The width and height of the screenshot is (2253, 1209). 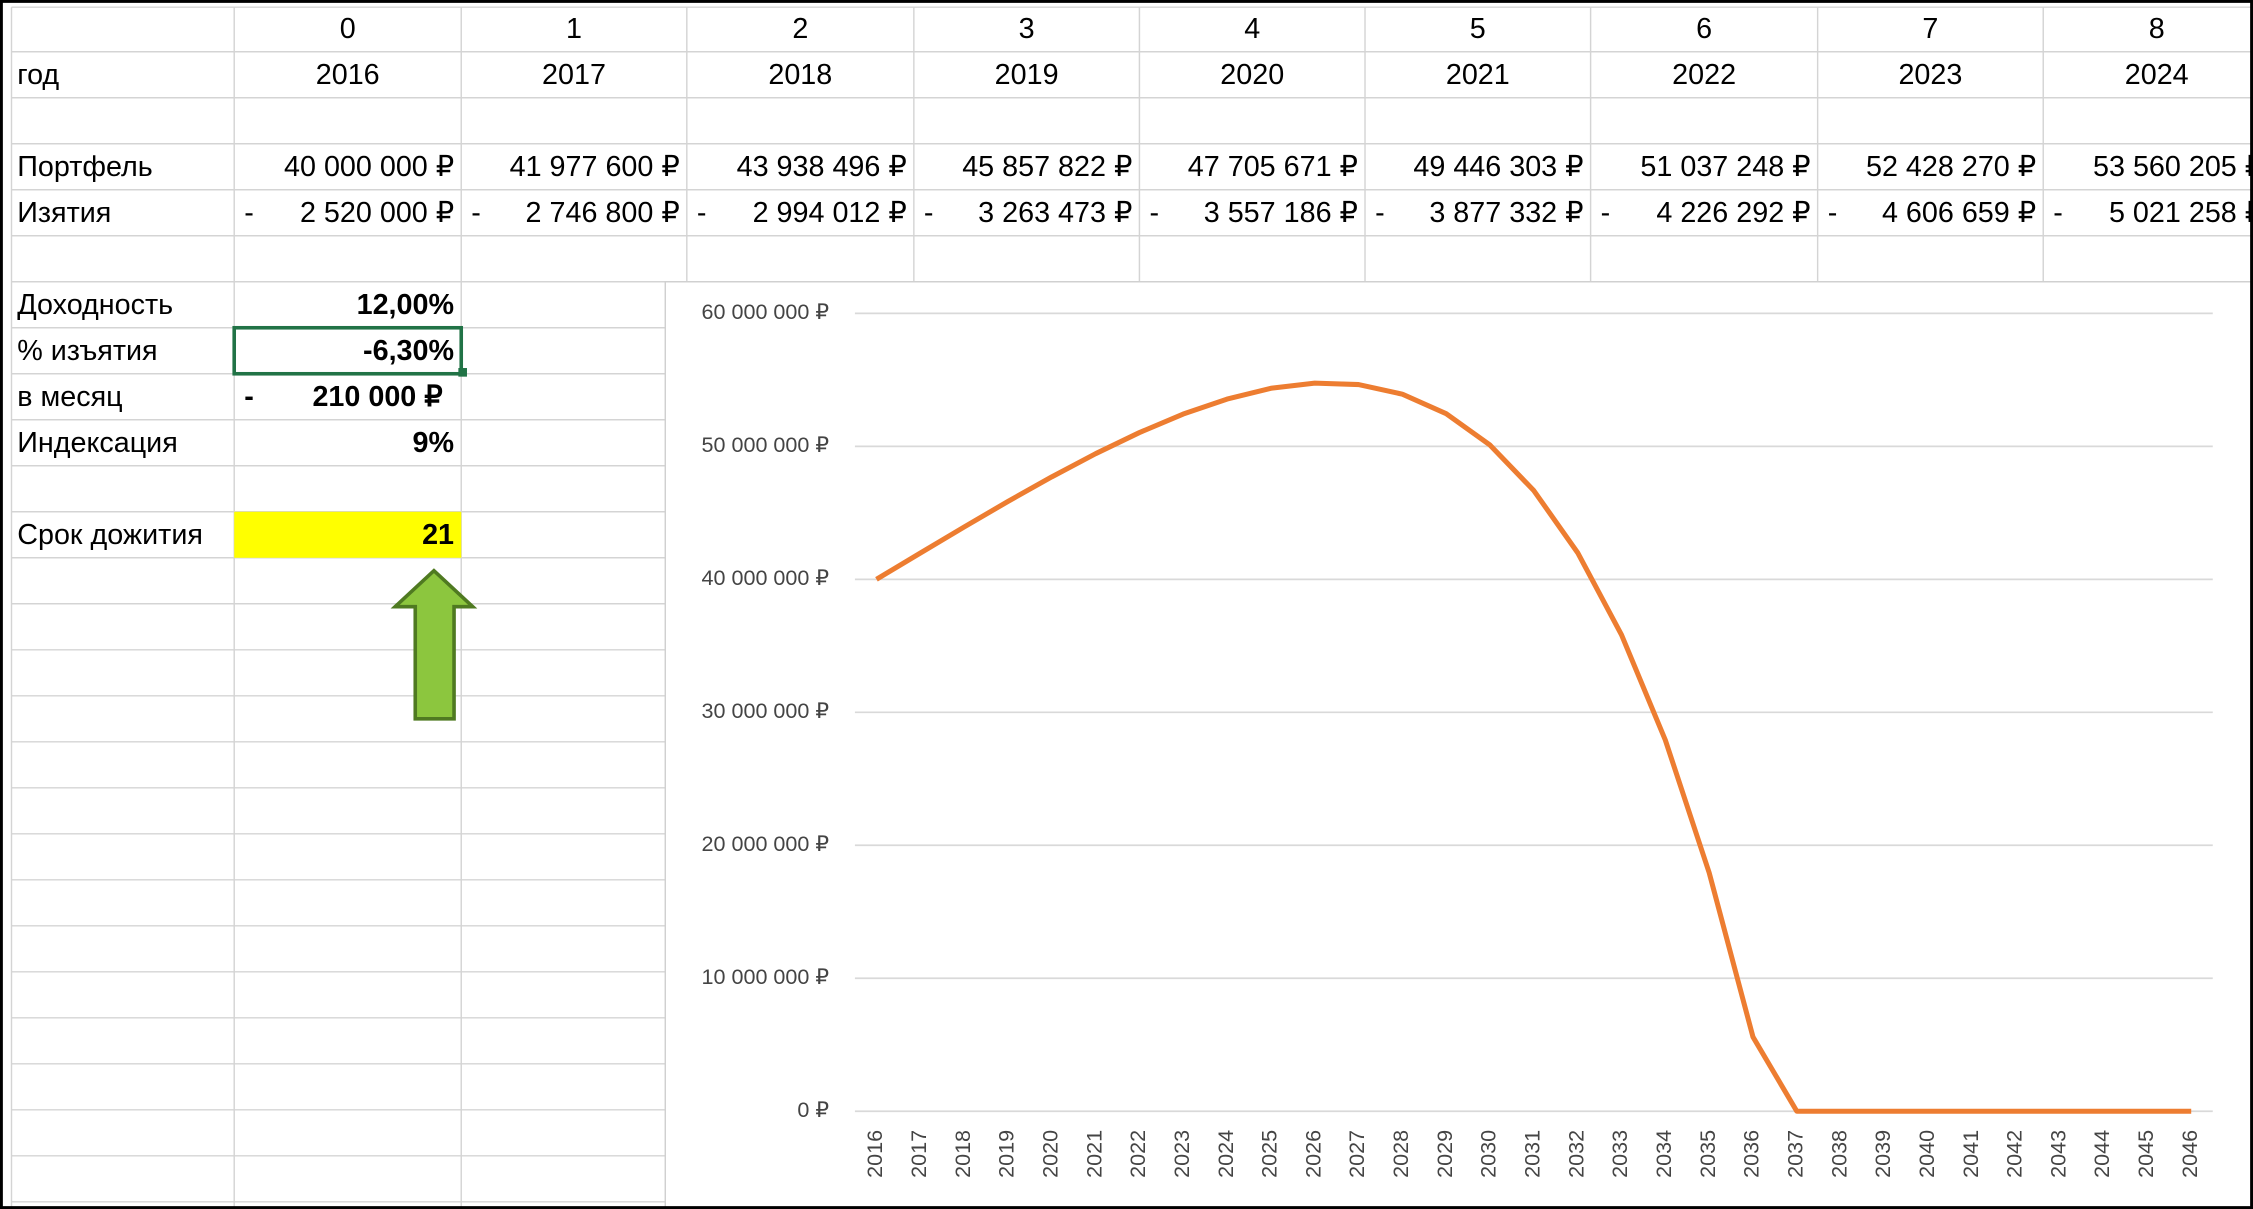 I want to click on highlight-cell, so click(x=348, y=534).